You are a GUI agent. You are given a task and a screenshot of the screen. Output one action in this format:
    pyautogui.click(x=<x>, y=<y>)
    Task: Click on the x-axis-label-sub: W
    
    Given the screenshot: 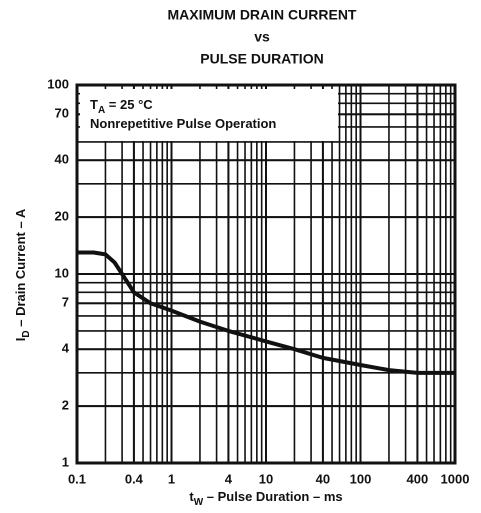 What is the action you would take?
    pyautogui.click(x=199, y=502)
    